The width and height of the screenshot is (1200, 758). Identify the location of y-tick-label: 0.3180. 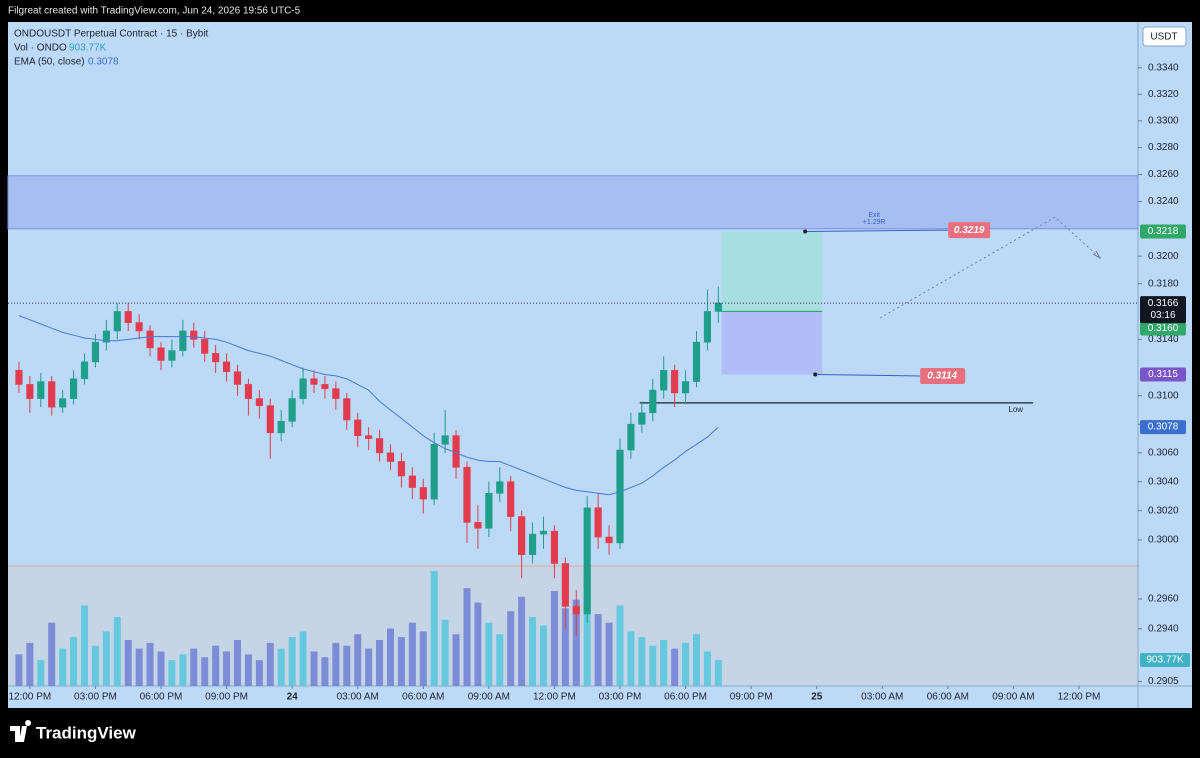
(1163, 283).